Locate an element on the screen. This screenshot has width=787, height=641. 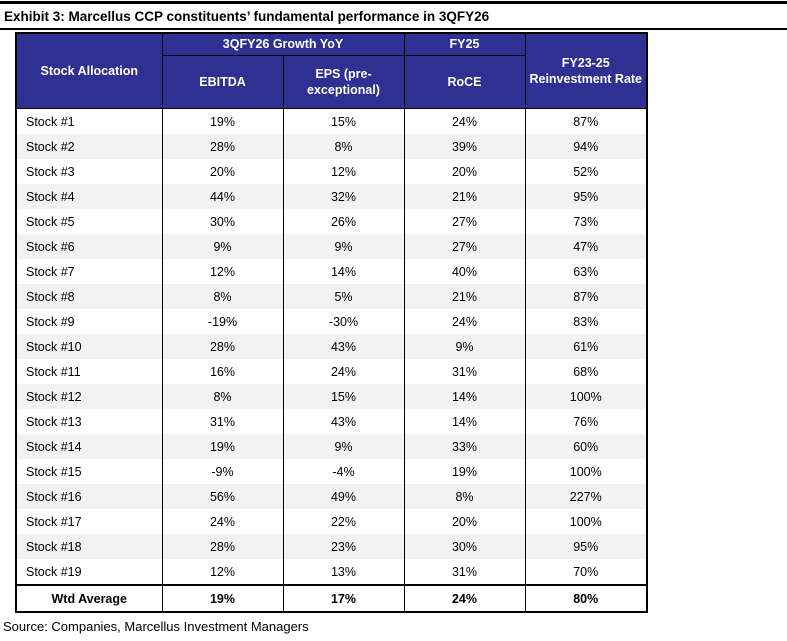
table-row: Stock #10 28% 43% 9% 61% is located at coordinates (331, 346).